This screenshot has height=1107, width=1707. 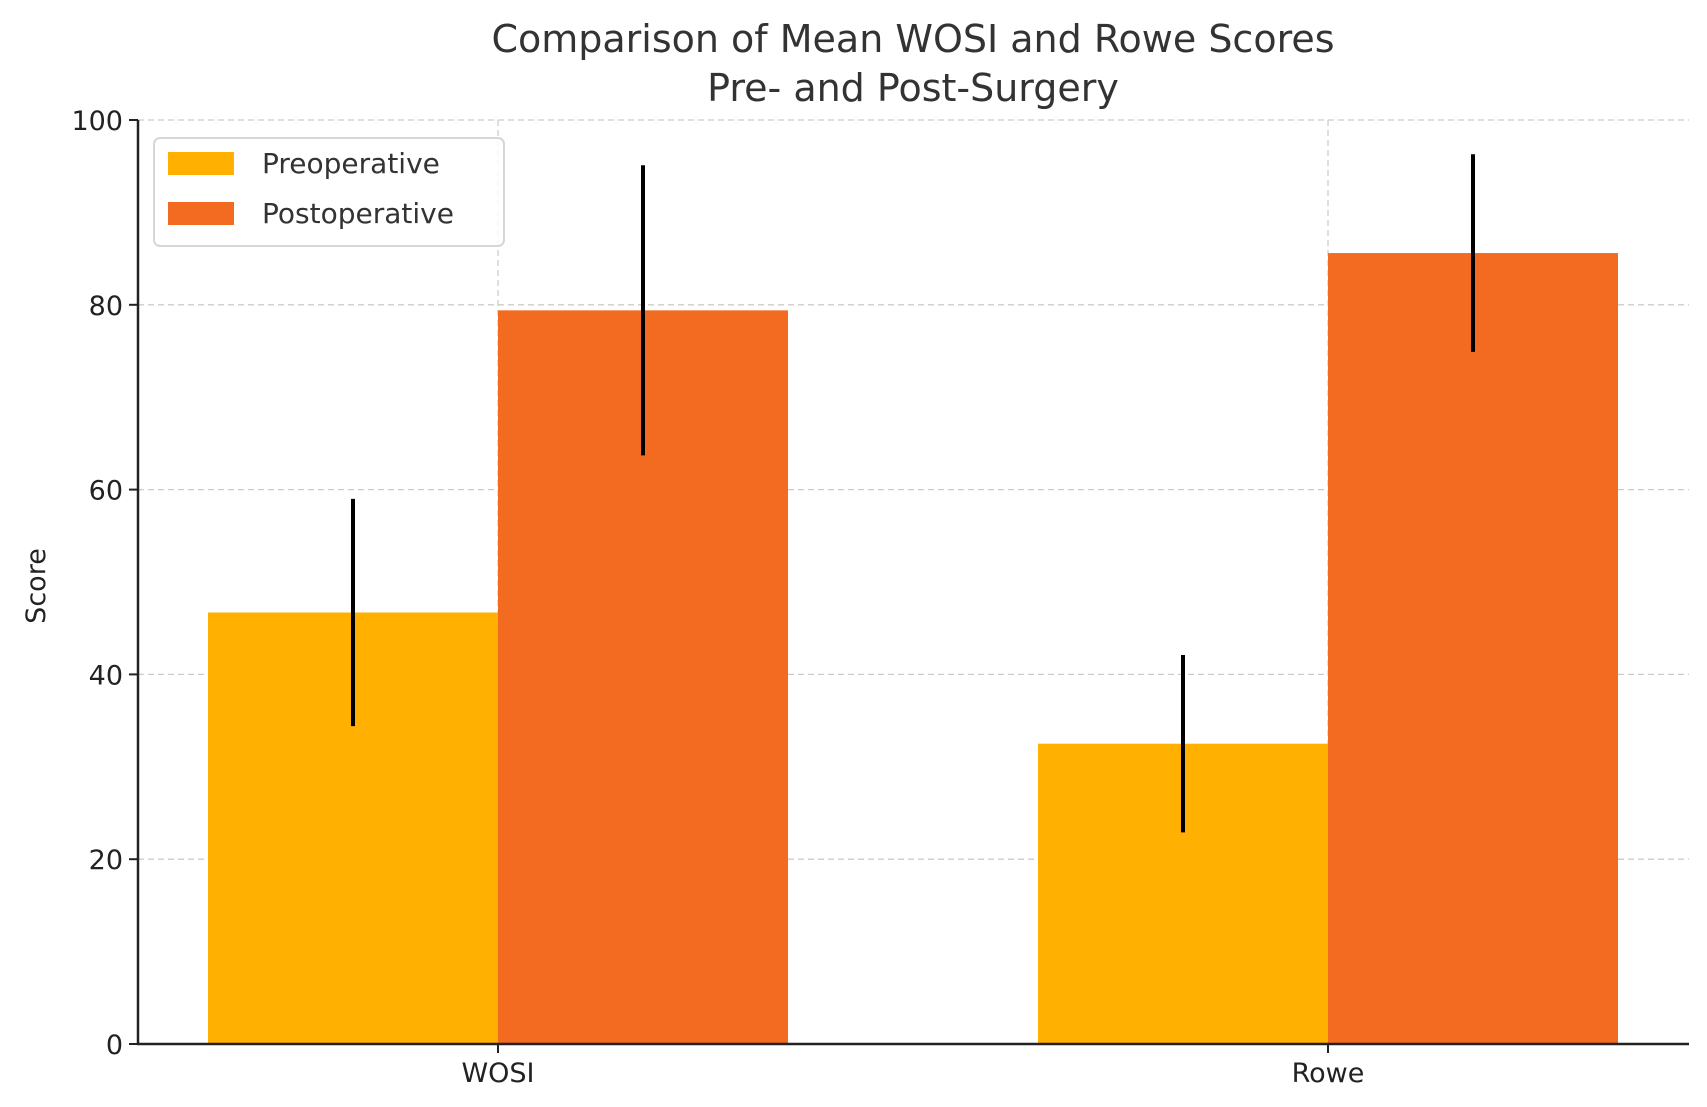 I want to click on legend-swatch-postoperative, so click(x=201, y=213).